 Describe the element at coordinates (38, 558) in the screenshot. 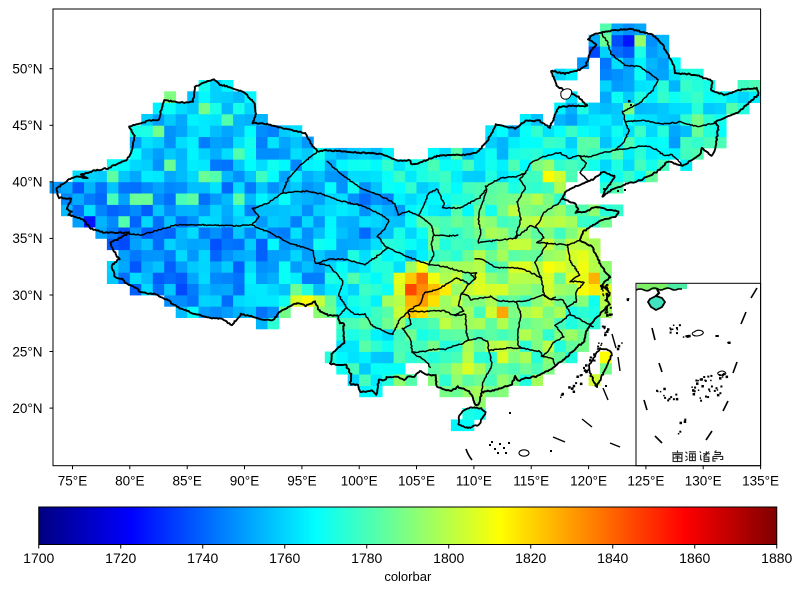

I see `svg-text: 1700` at that location.